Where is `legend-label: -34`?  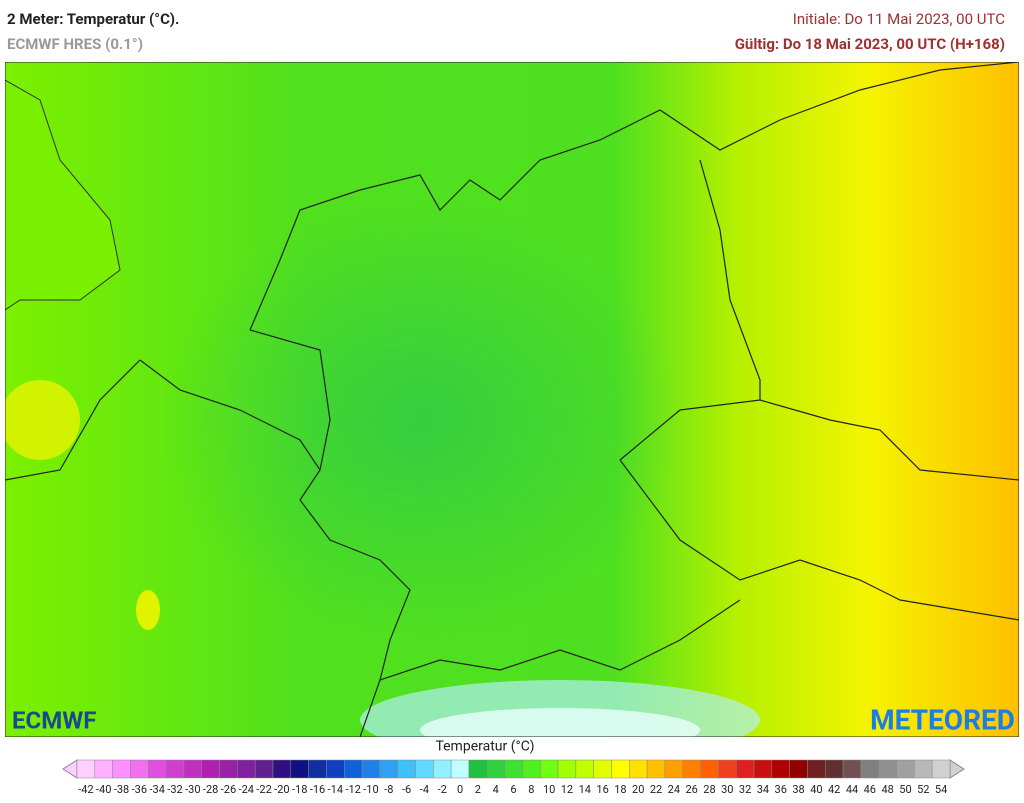
legend-label: -34 is located at coordinates (156, 789).